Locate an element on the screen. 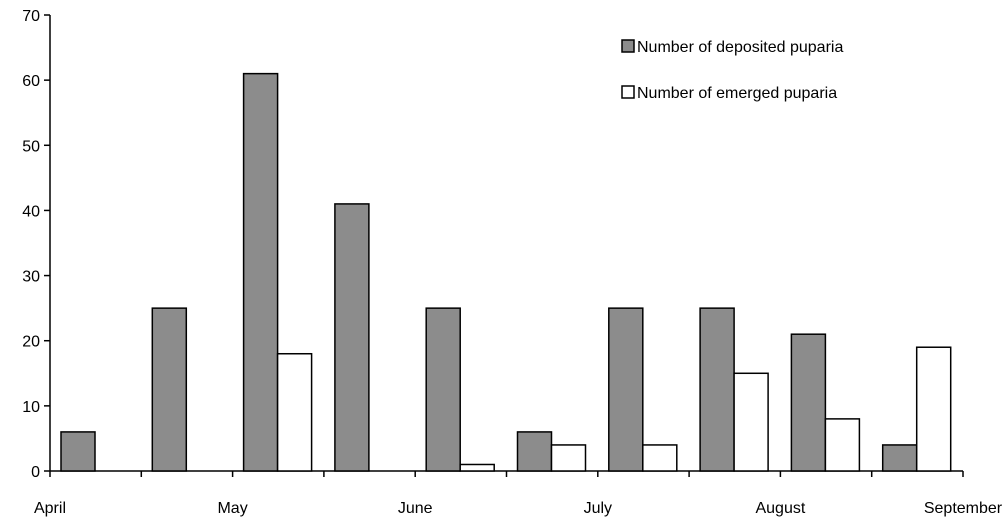  y-axis: 0 10 20 30 40 50 60 70 is located at coordinates (36, 244).